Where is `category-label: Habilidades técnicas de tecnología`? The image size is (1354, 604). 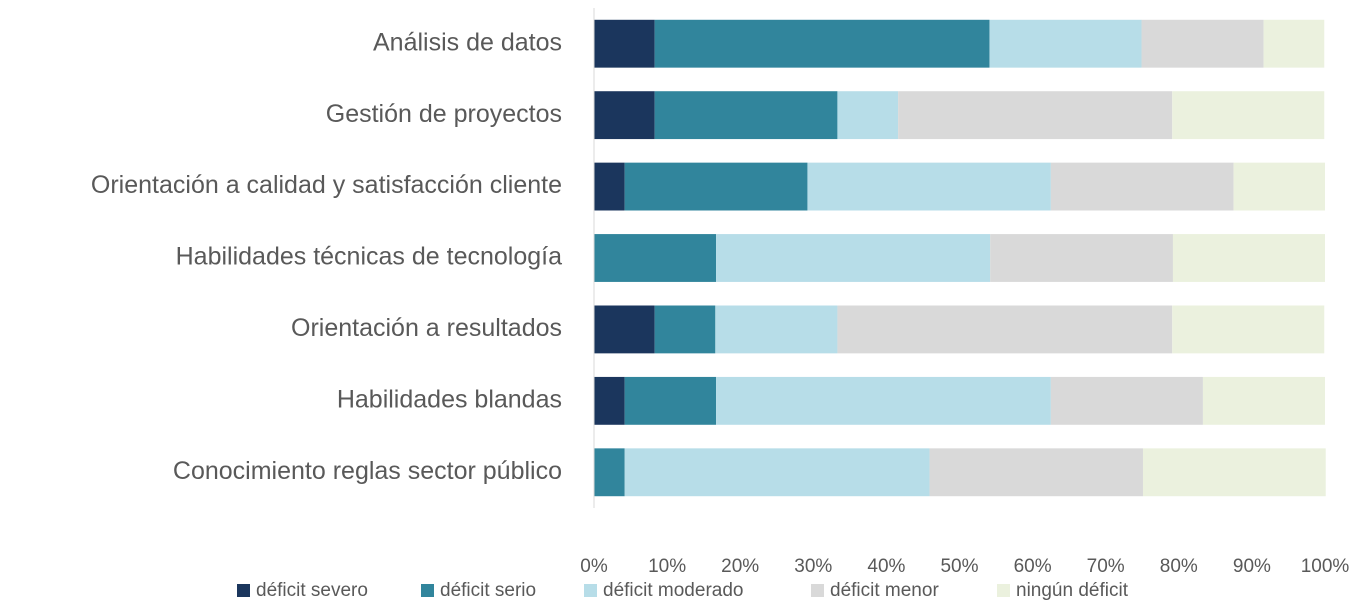
category-label: Habilidades técnicas de tecnología is located at coordinates (369, 257).